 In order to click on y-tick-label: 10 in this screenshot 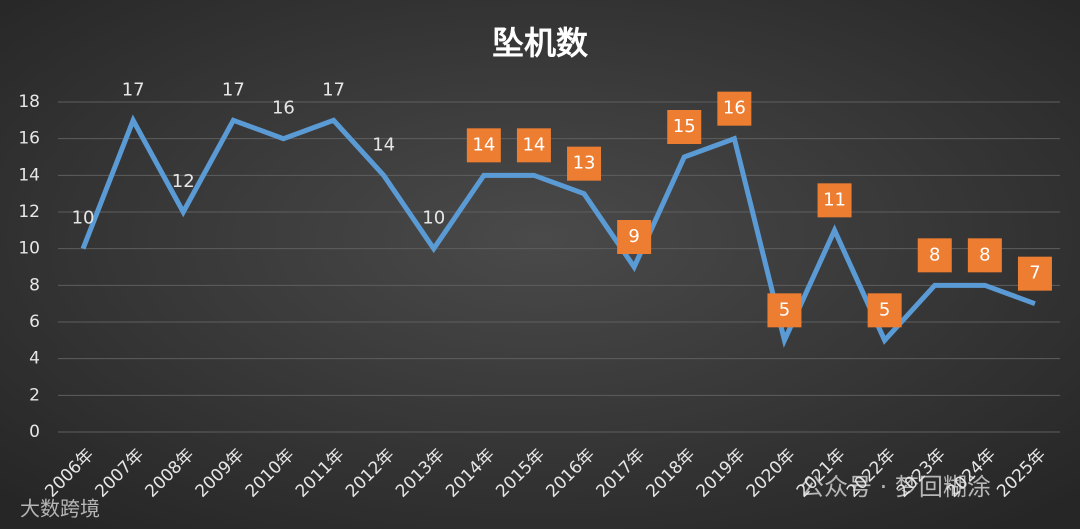, I will do `click(29, 249)`.